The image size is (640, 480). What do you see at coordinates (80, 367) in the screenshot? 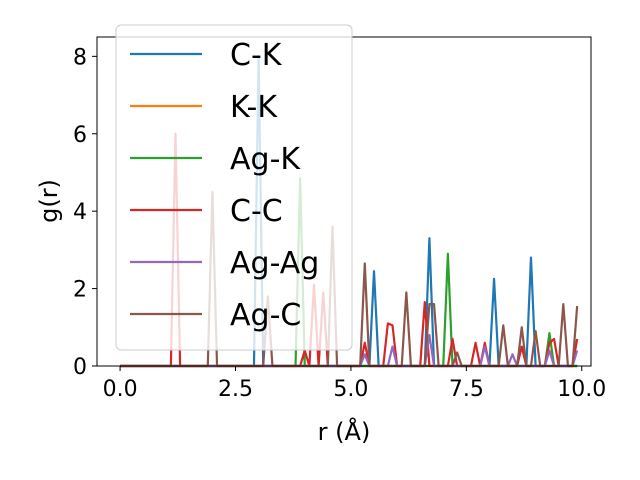
I see `y-tick-label: 0` at bounding box center [80, 367].